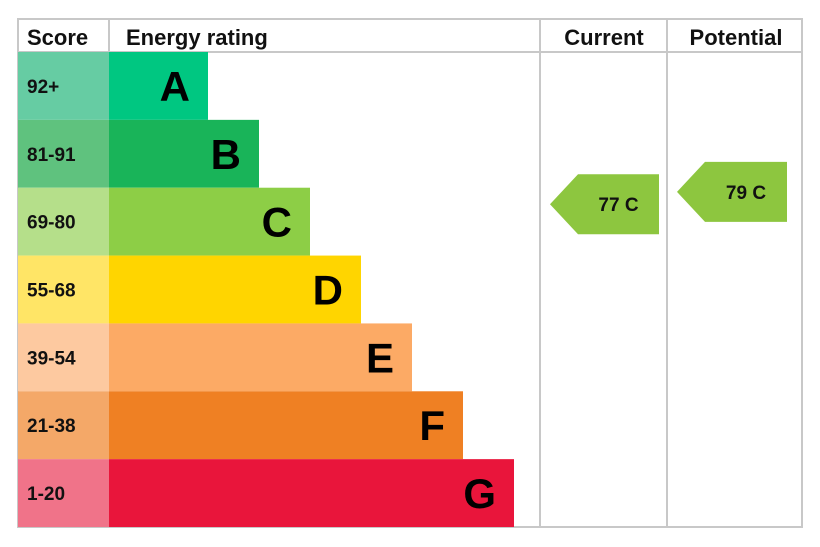 The width and height of the screenshot is (820, 547). I want to click on score-cell-G, so click(63, 493).